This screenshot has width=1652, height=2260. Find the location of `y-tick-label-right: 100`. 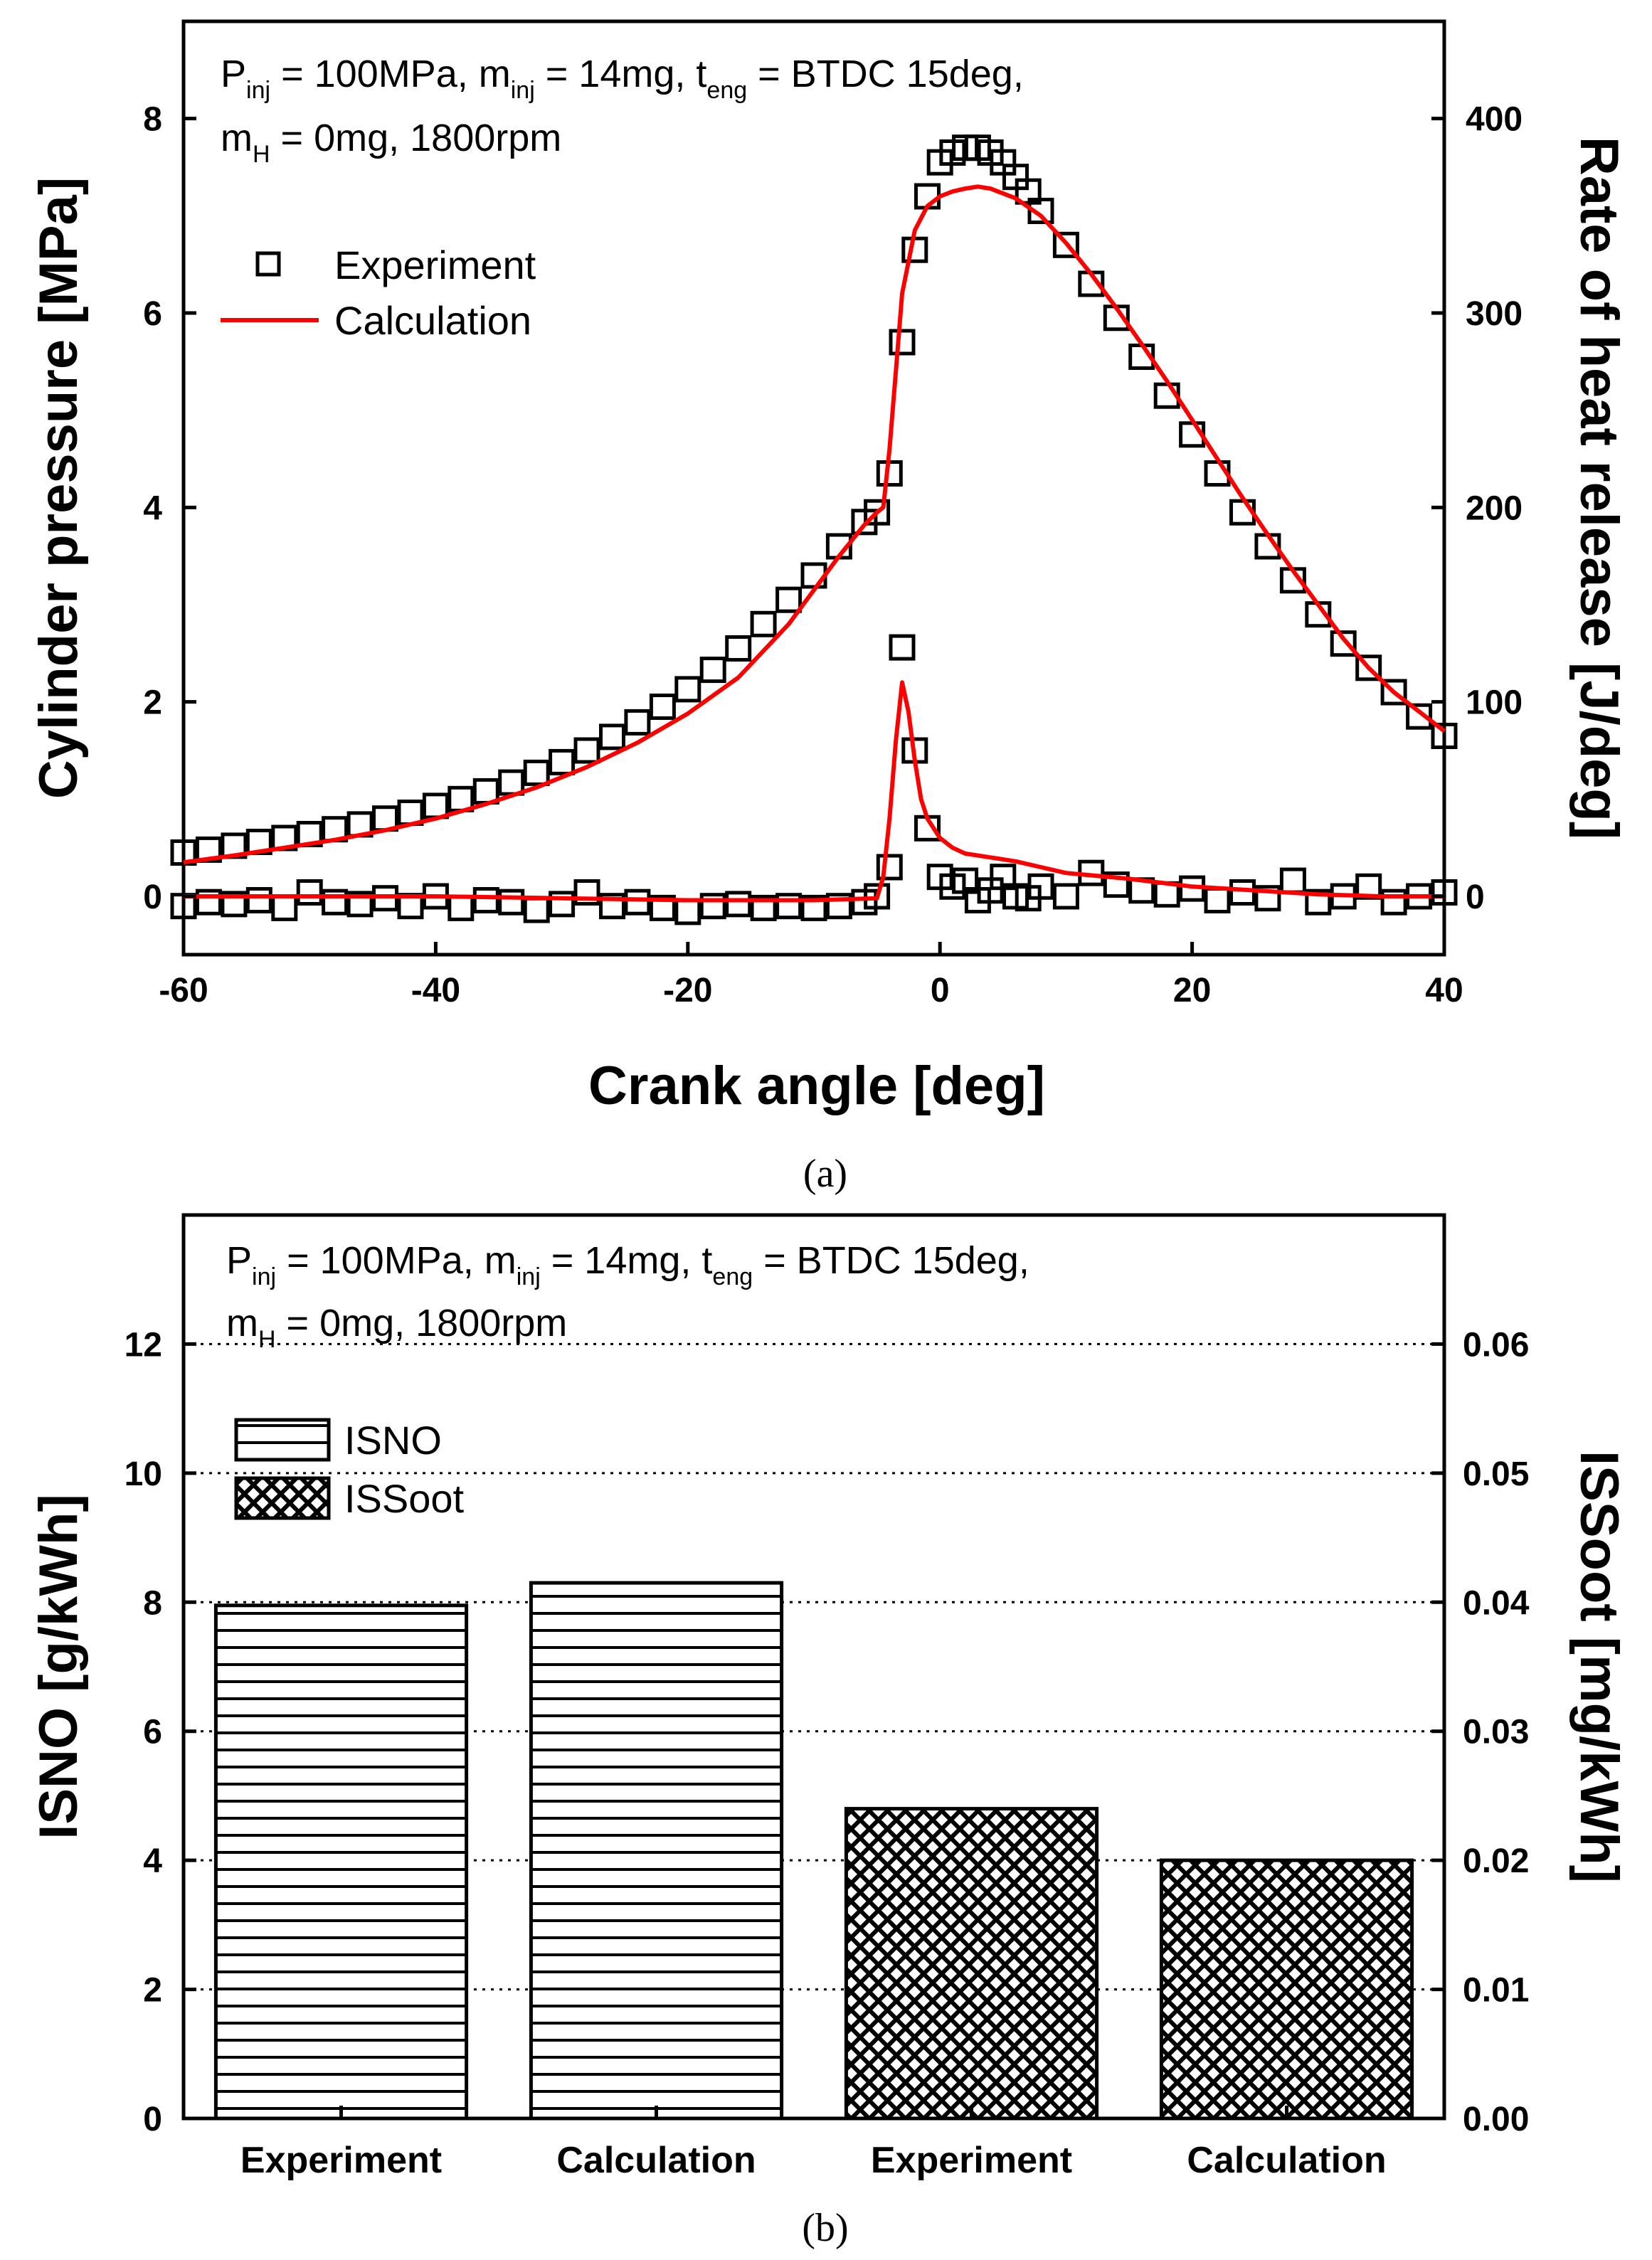

y-tick-label-right: 100 is located at coordinates (1494, 703).